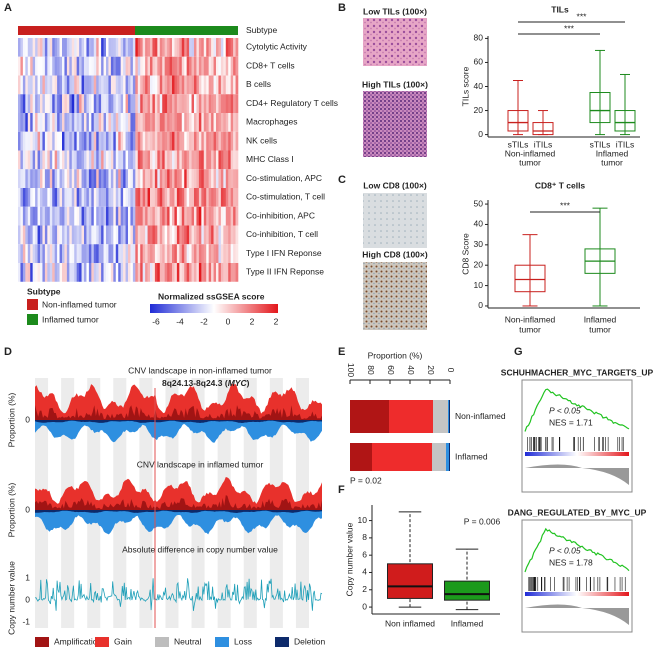 The height and width of the screenshot is (652, 656). I want to click on y-tick-label: 2, so click(364, 589).